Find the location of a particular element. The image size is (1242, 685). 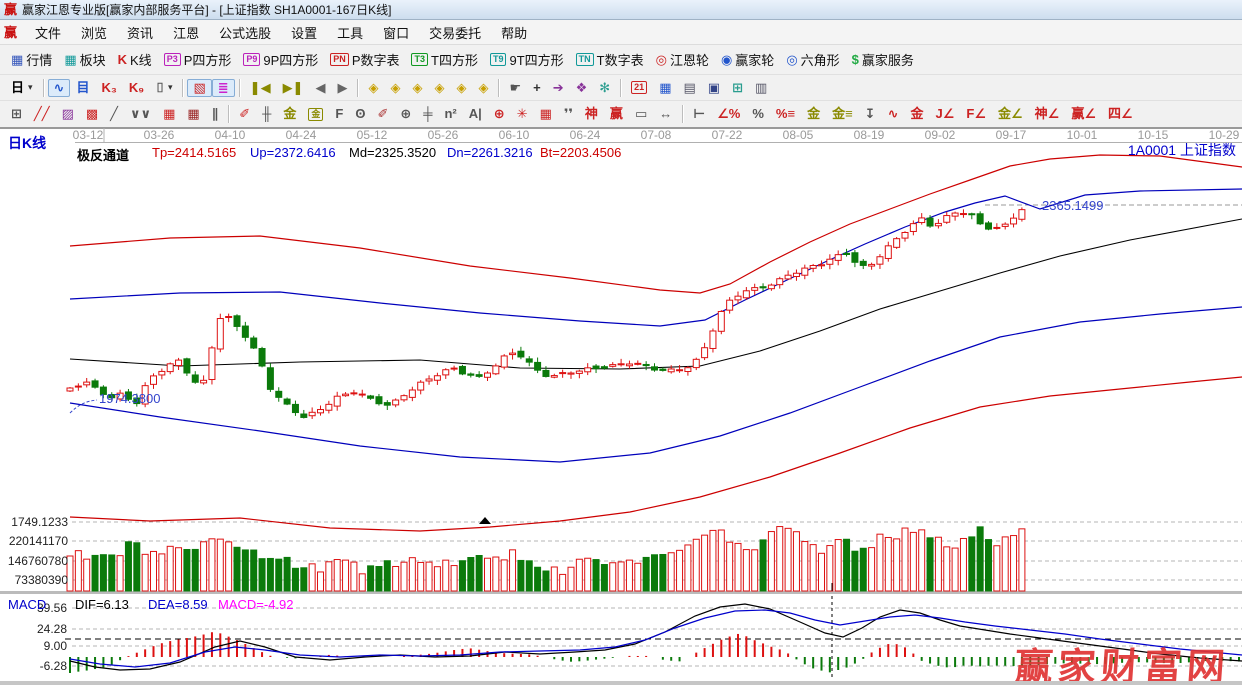

period-day-selector-dropdown-arrow: ▾ is located at coordinates (30, 87).